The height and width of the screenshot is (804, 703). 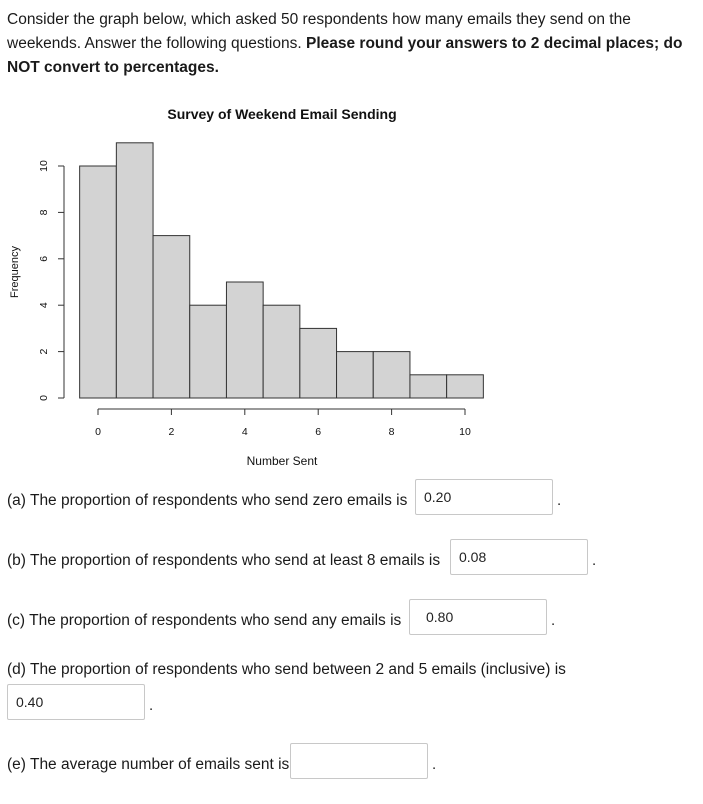 I want to click on y-tick-label: 10, so click(x=44, y=166).